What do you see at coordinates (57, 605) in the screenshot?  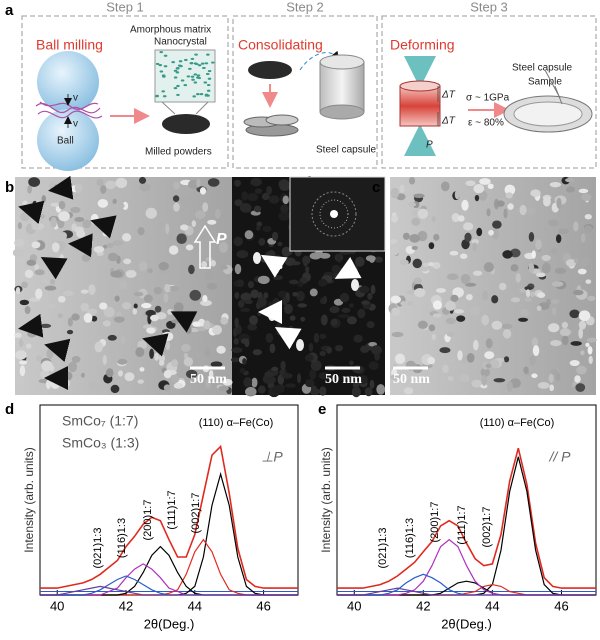 I see `x-tick-label: 40` at bounding box center [57, 605].